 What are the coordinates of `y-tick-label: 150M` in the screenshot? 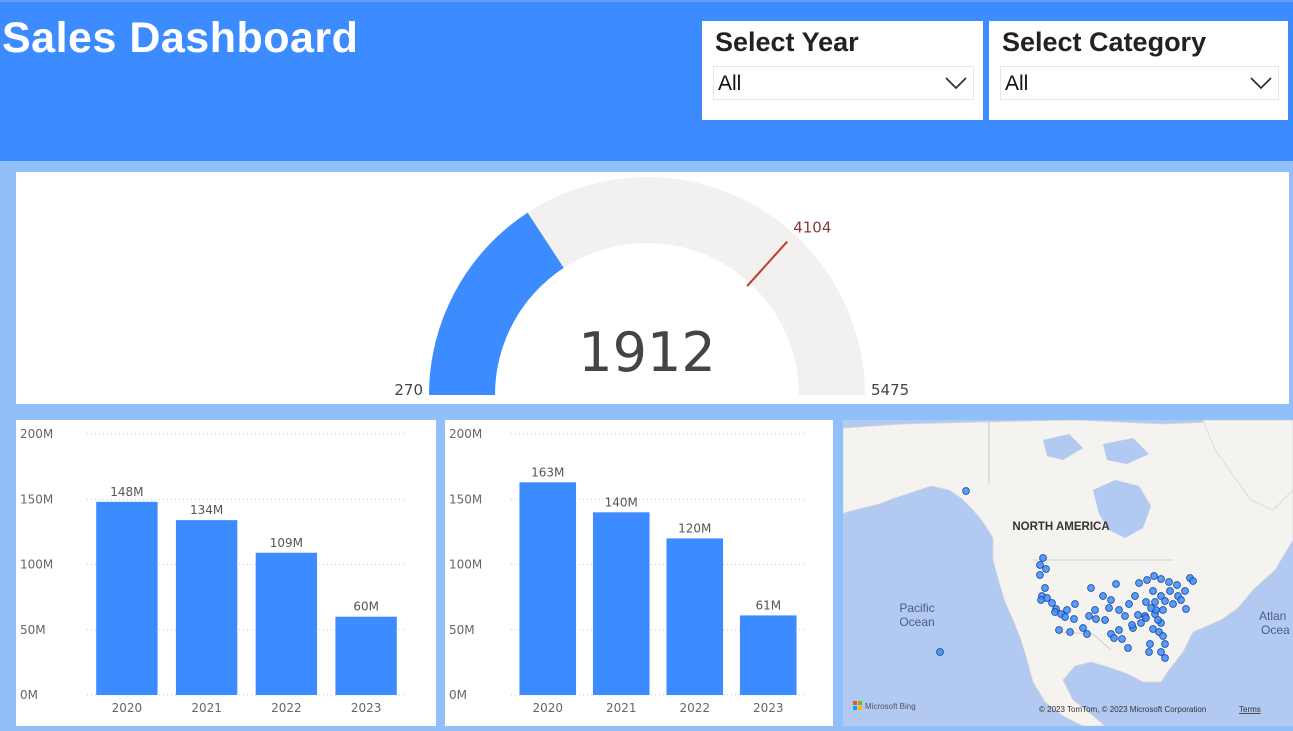 It's located at (465, 499).